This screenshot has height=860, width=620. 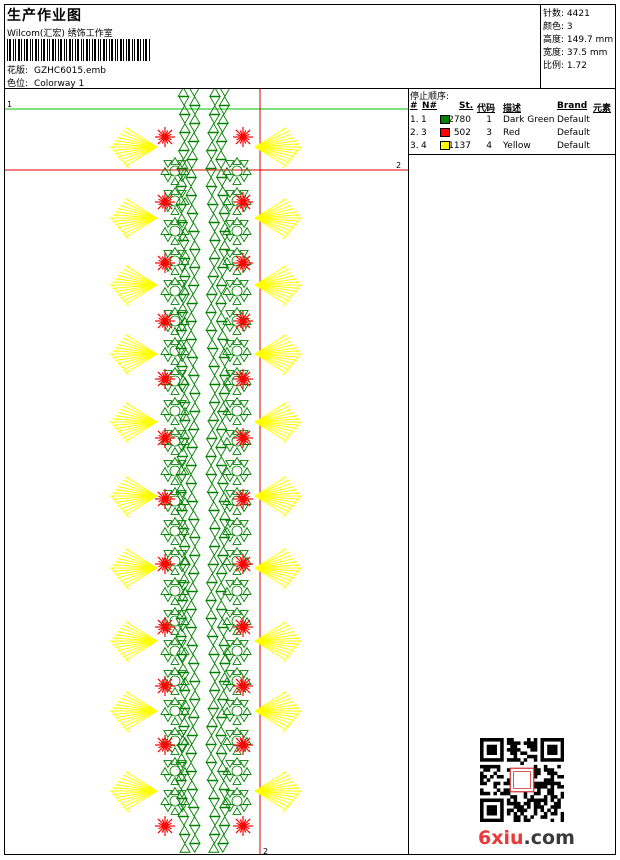 What do you see at coordinates (414, 133) in the screenshot?
I see `stop-cell-num: 2.` at bounding box center [414, 133].